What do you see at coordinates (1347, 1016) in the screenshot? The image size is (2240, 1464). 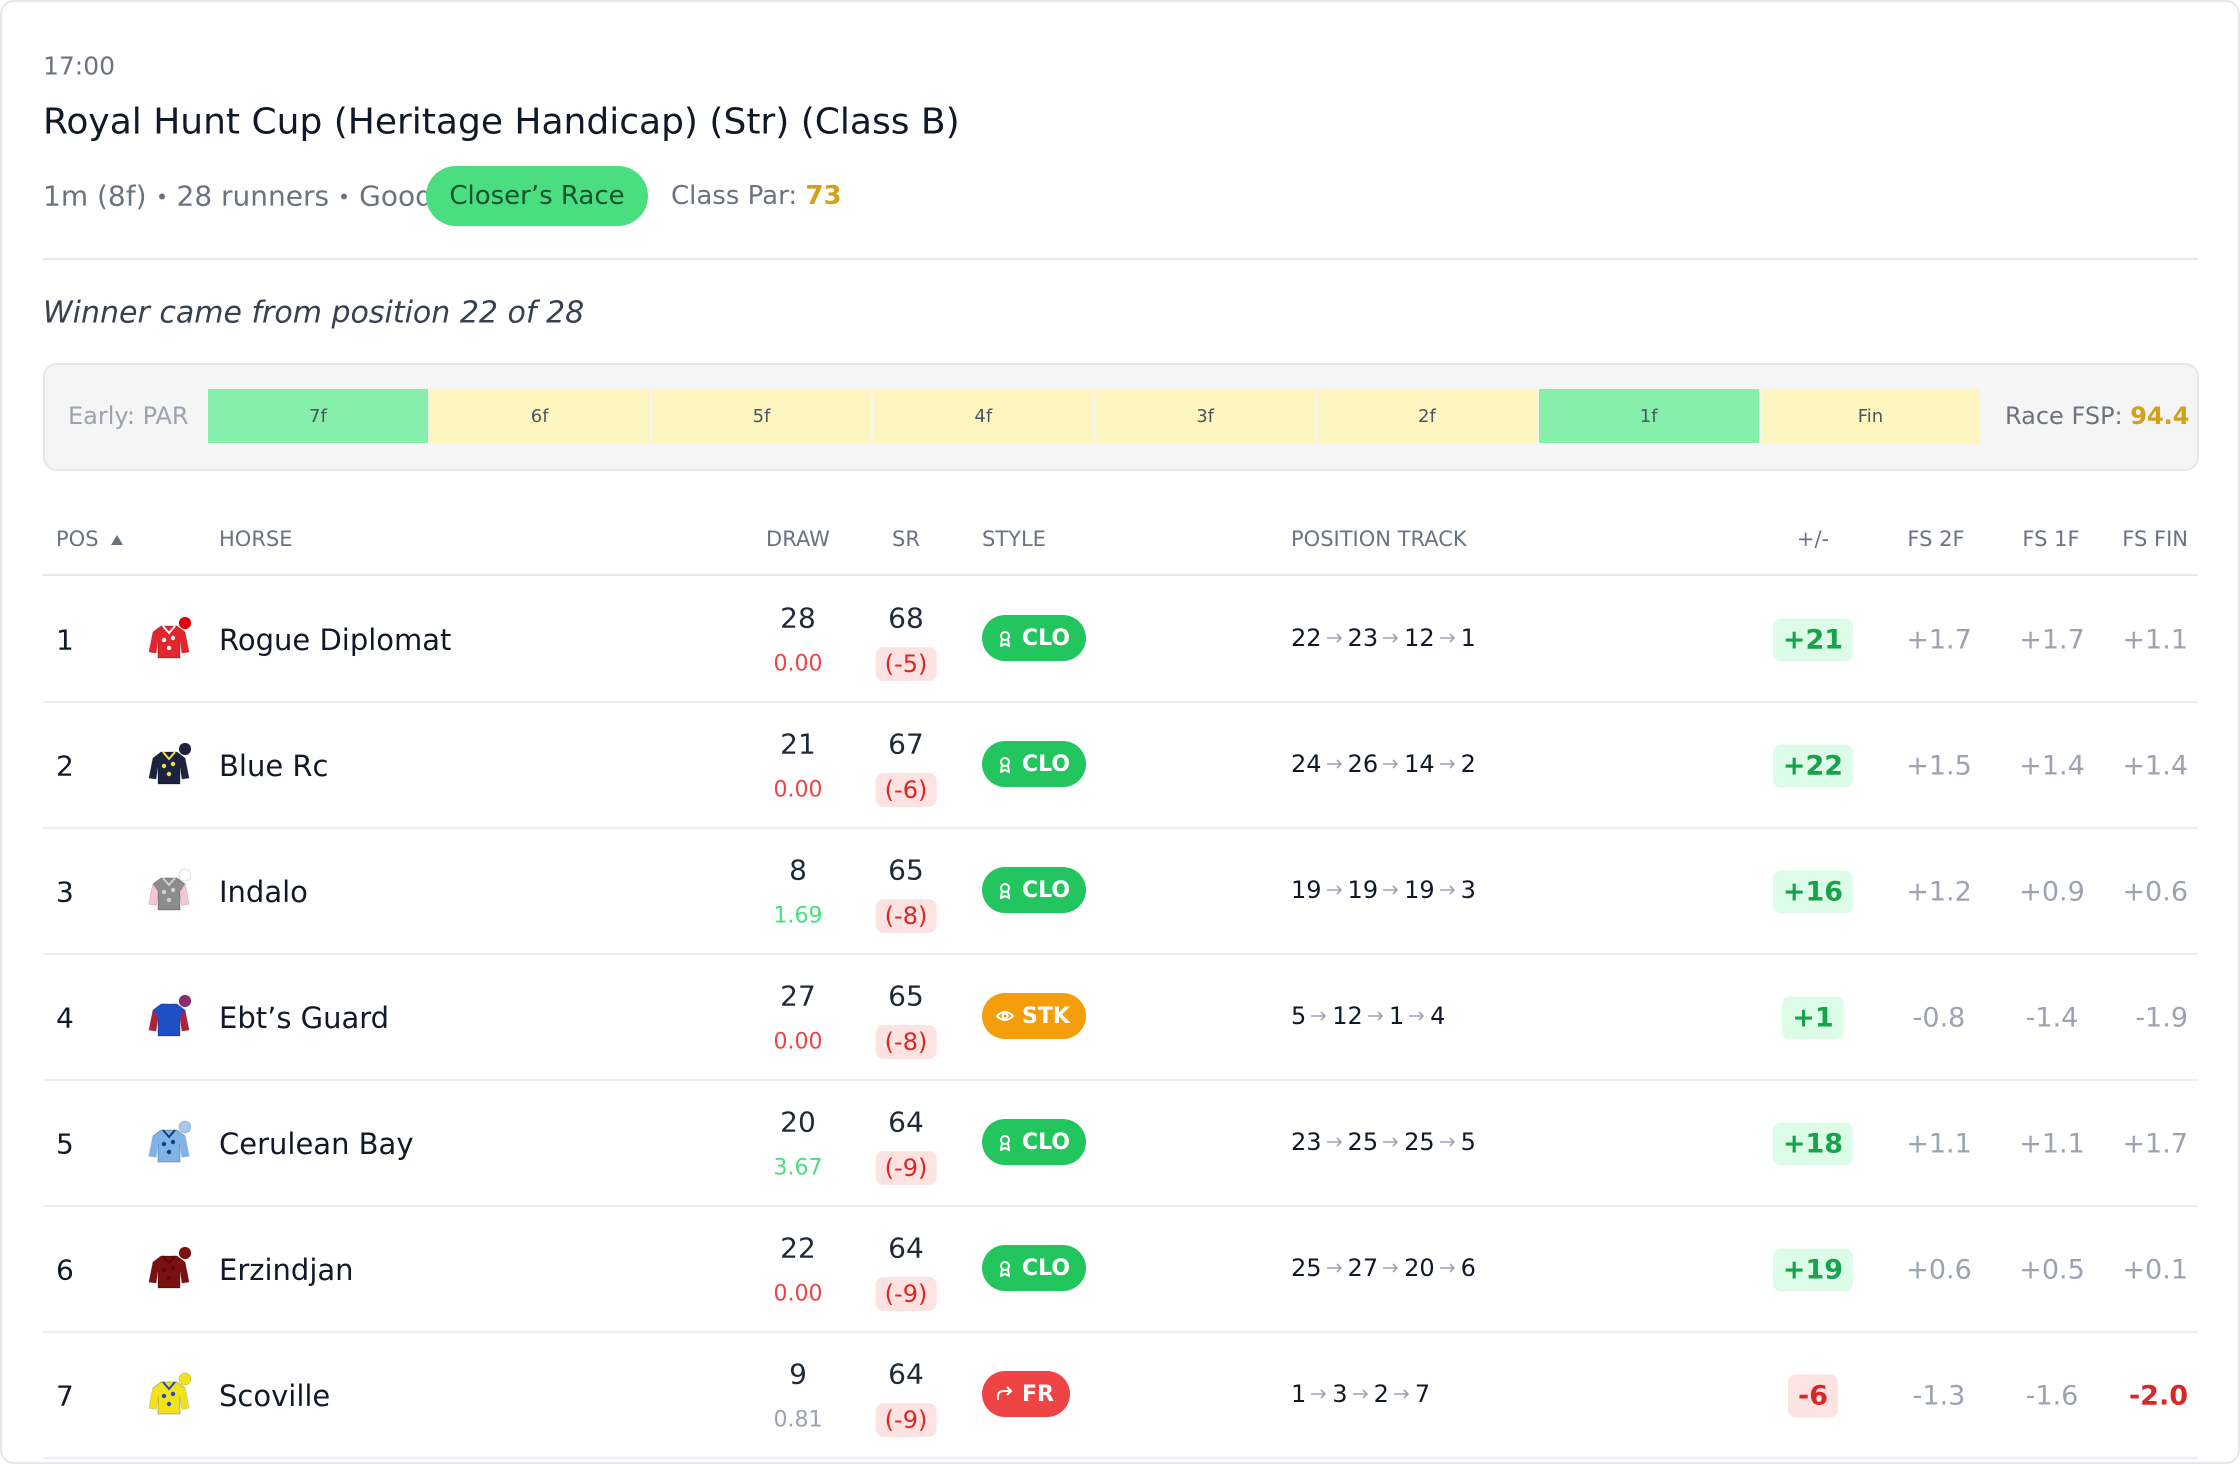 I see `track-position: 12` at bounding box center [1347, 1016].